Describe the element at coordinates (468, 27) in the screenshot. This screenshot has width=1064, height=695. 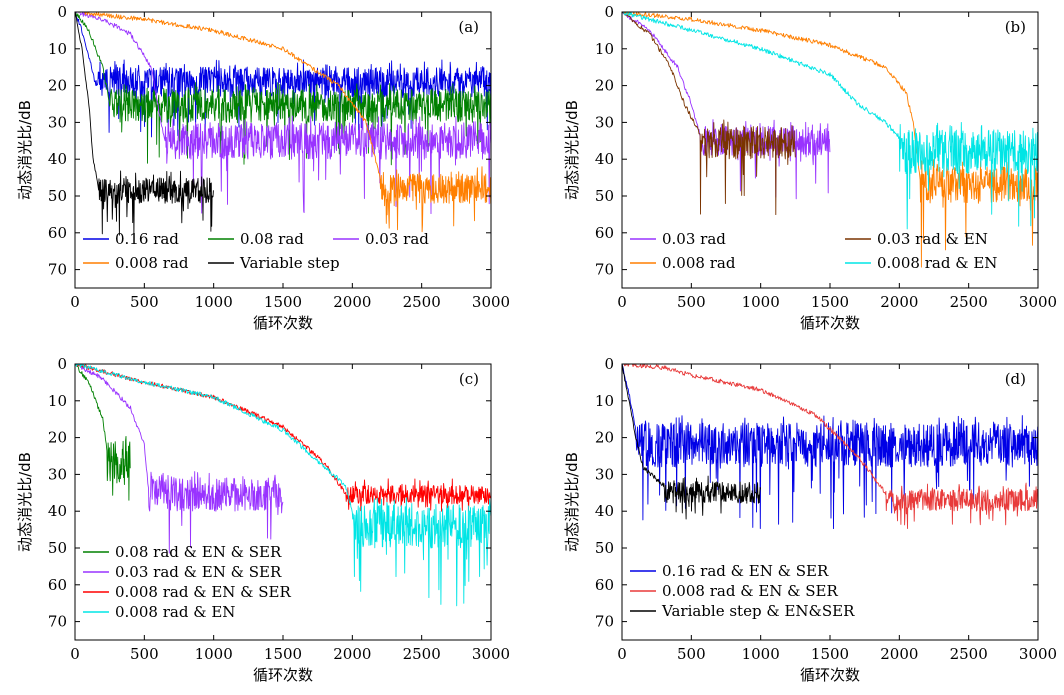
I see `panel-label: (a)` at that location.